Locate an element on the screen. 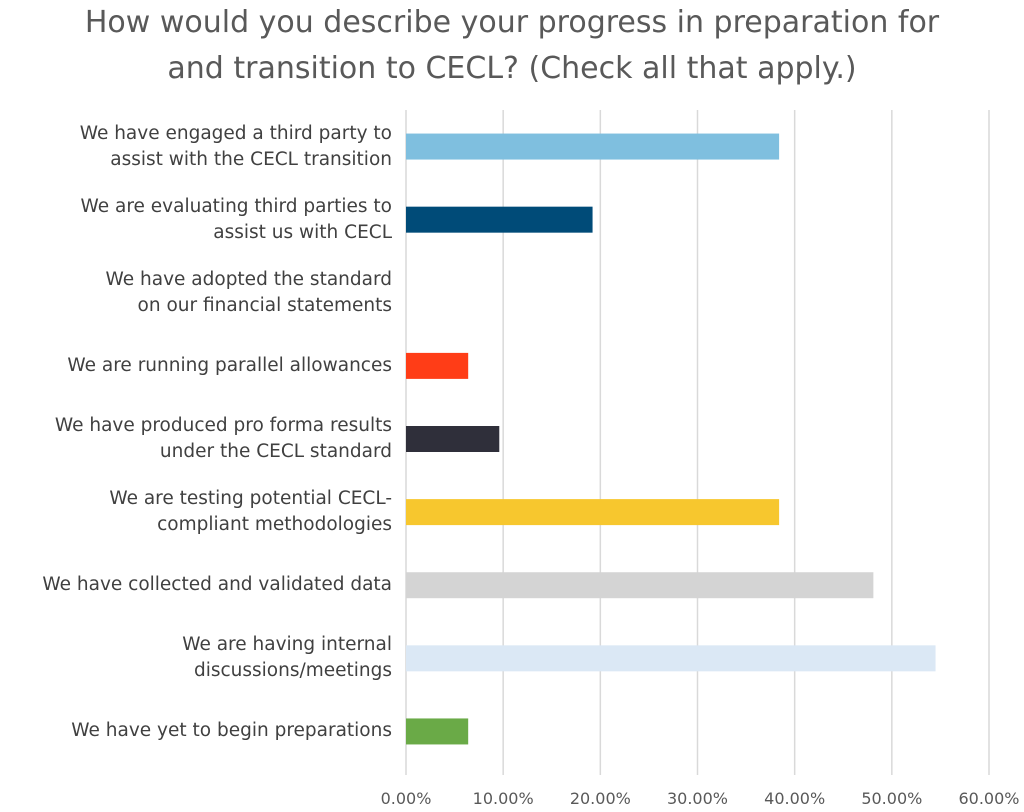  x-tick-label: 40.00% is located at coordinates (794, 798).